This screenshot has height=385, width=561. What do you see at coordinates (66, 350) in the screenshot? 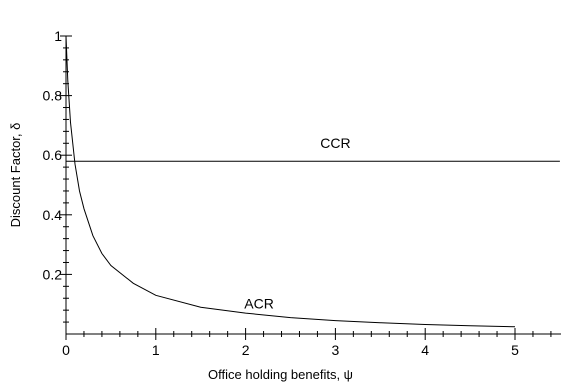
I see `x-tick-label: 0` at bounding box center [66, 350].